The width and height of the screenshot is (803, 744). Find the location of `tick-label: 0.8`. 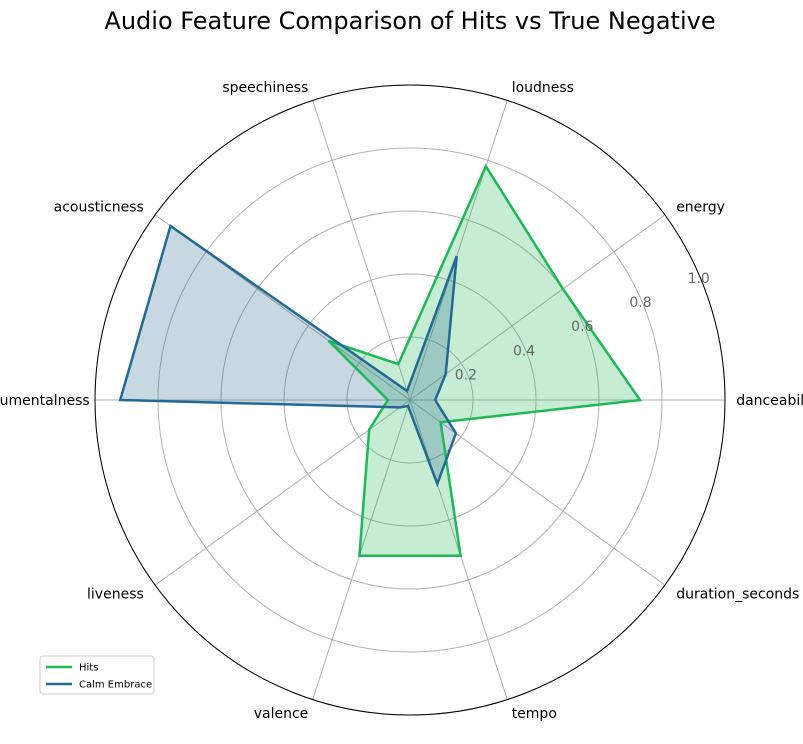

tick-label: 0.8 is located at coordinates (640, 303).